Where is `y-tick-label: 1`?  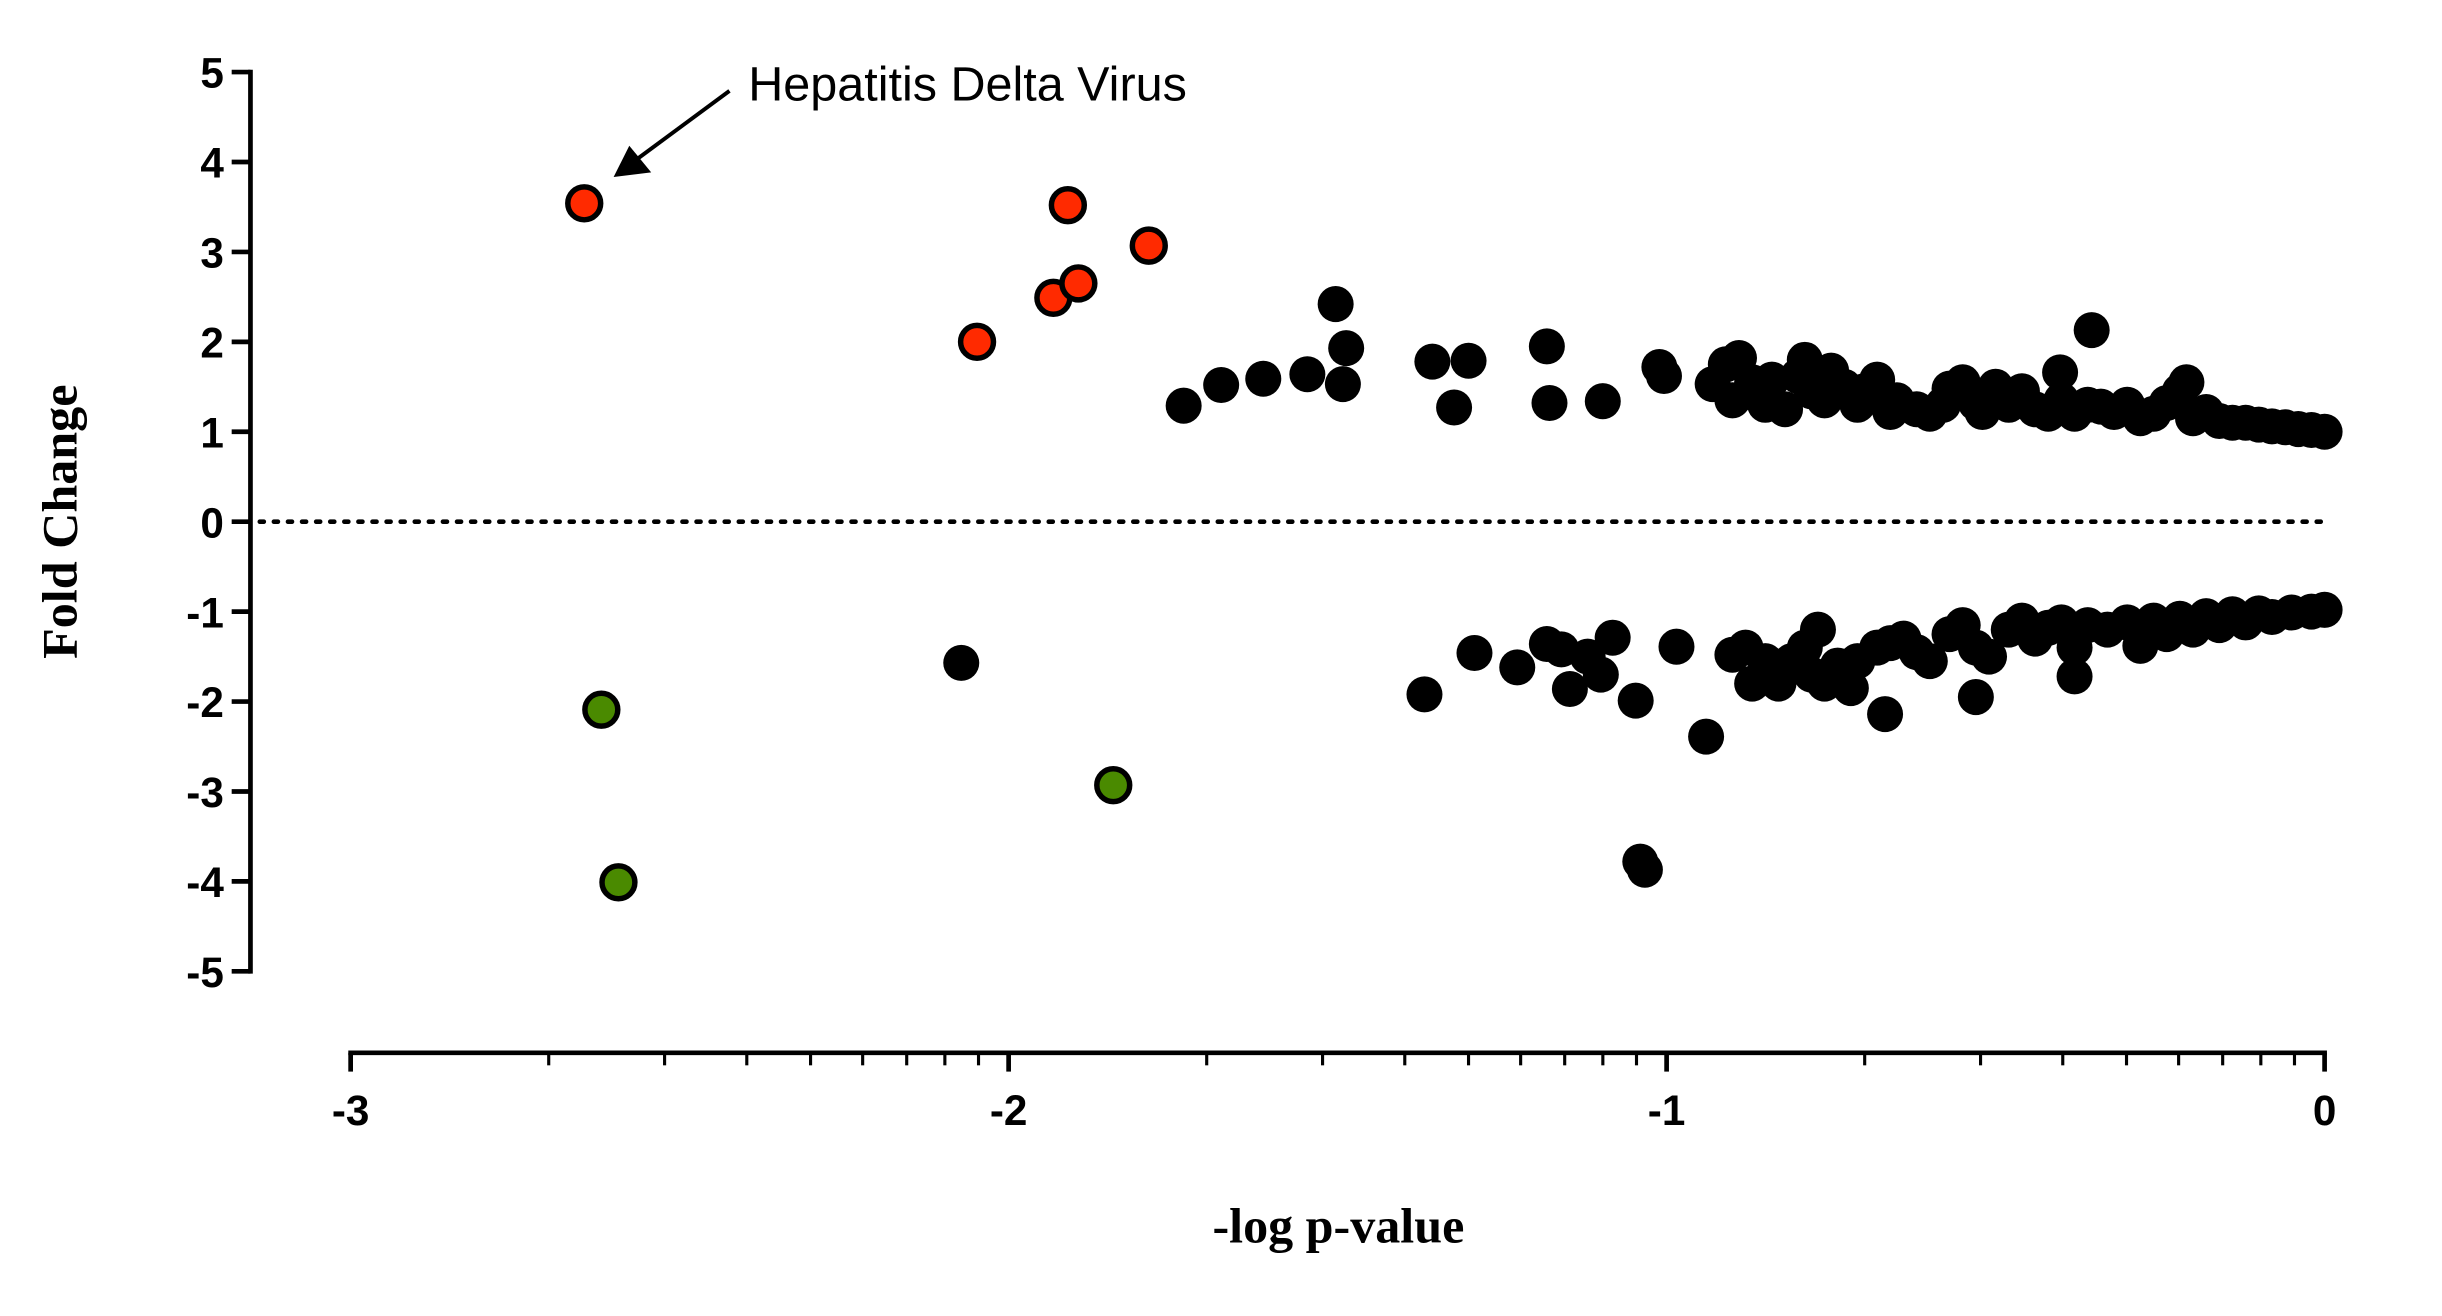
y-tick-label: 1 is located at coordinates (212, 432).